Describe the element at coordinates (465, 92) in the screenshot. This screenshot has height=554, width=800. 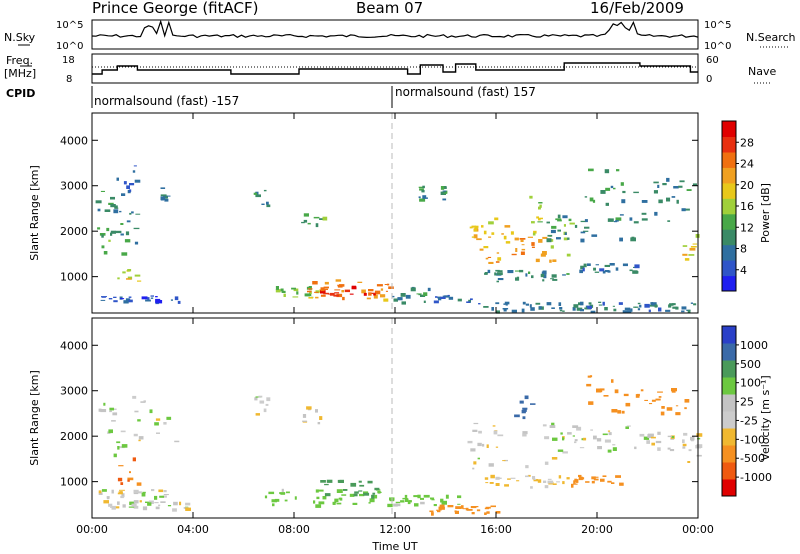
I see `cpid-segment-2: normalsound (fast) 157` at that location.